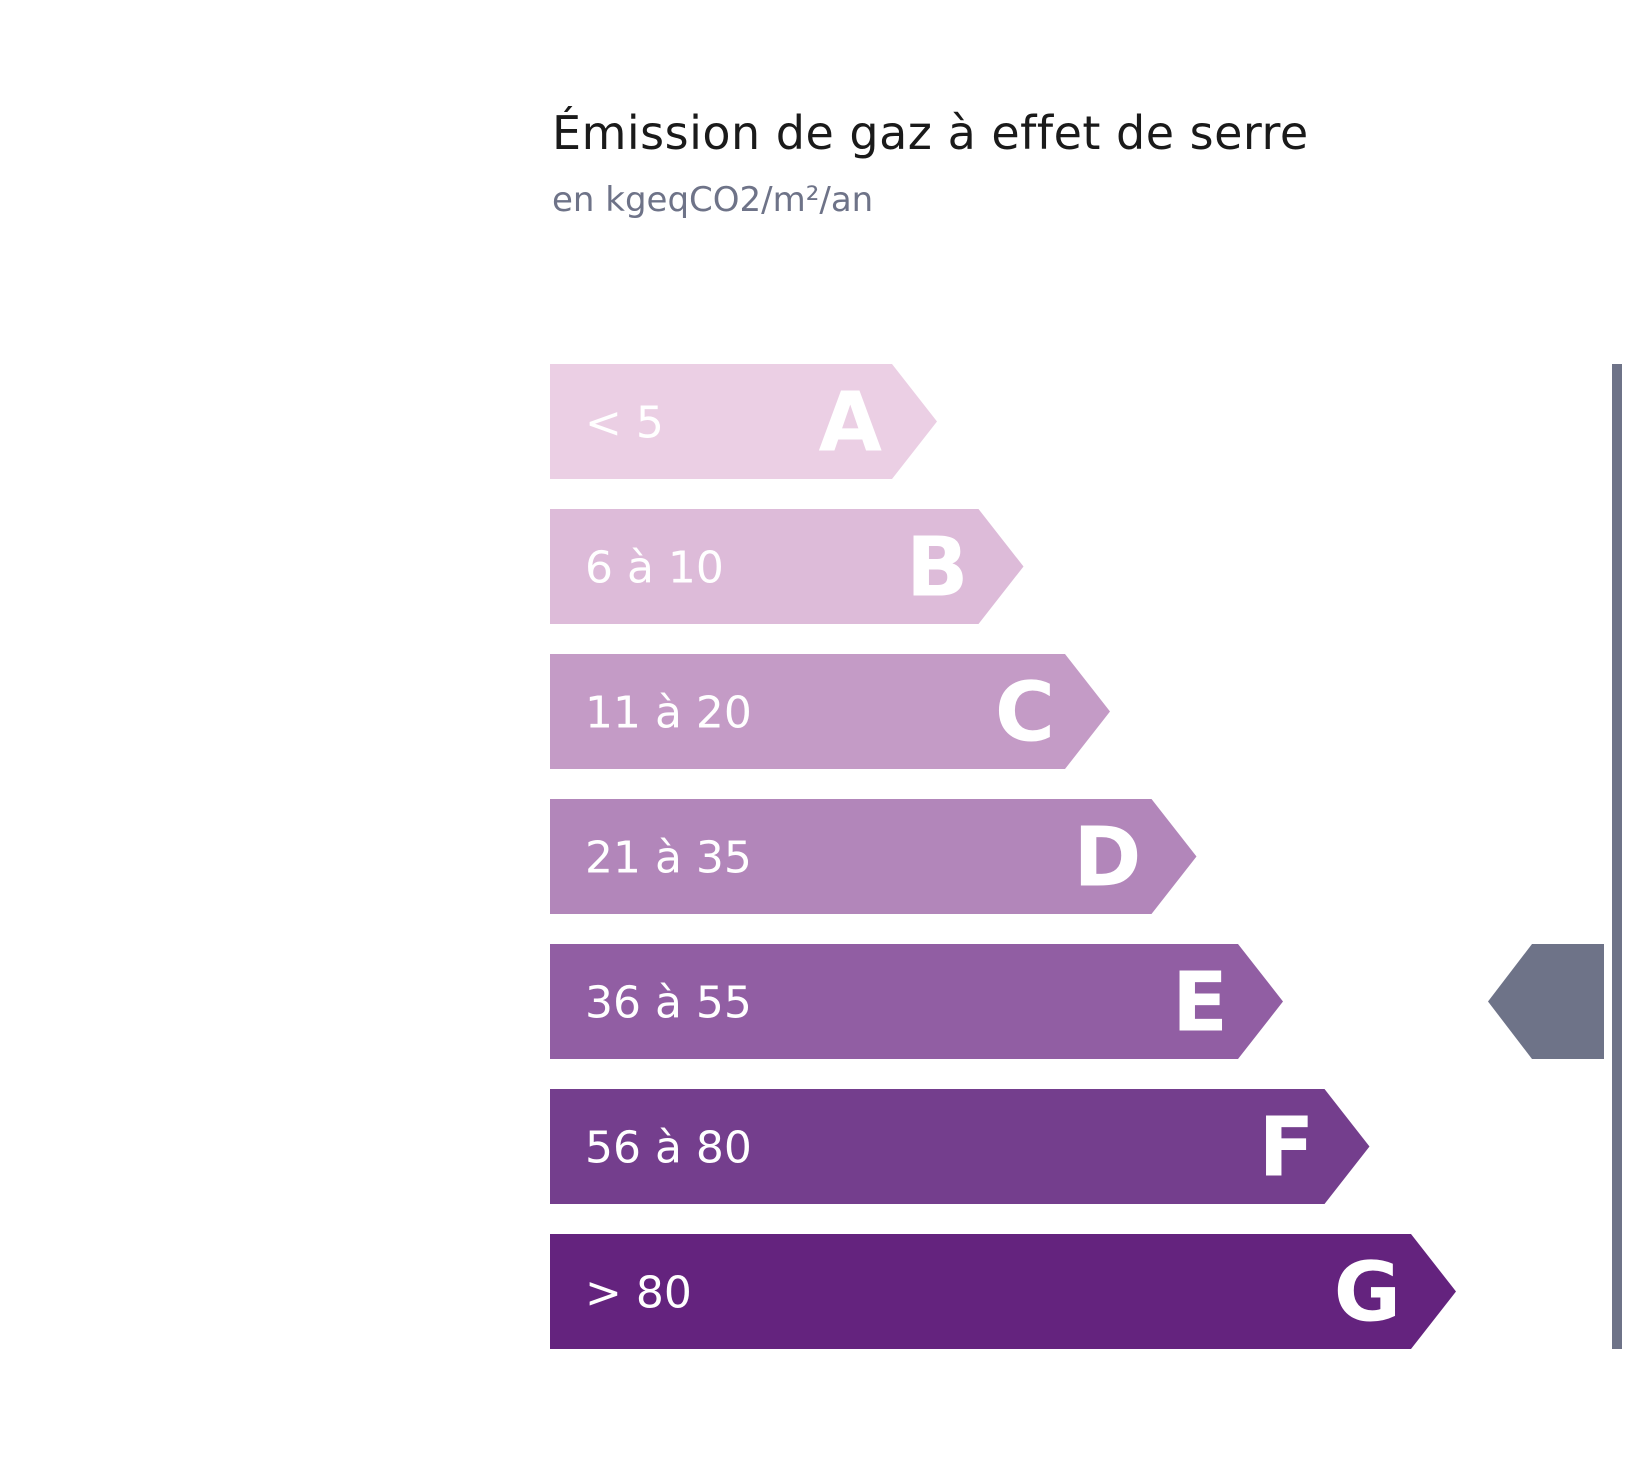  Describe the element at coordinates (916, 1001) in the screenshot. I see `class-bar-e` at that location.